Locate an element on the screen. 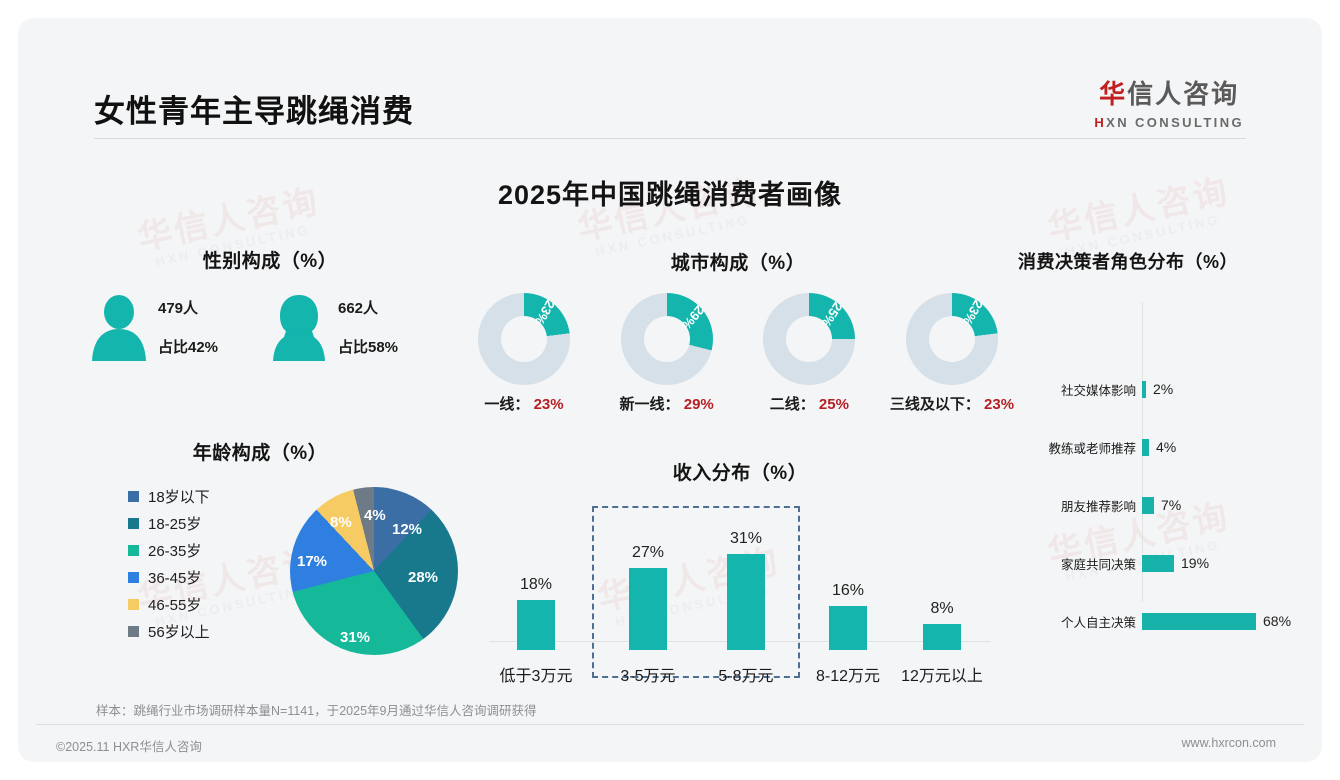 The height and width of the screenshot is (780, 1340). logo-en-red: H is located at coordinates (1100, 122).